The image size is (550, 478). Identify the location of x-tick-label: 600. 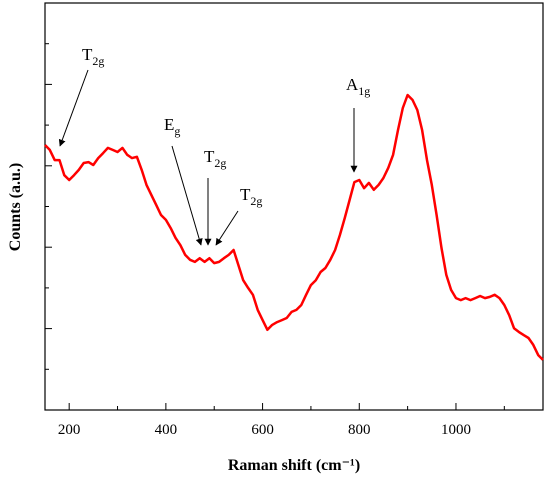
(262, 430).